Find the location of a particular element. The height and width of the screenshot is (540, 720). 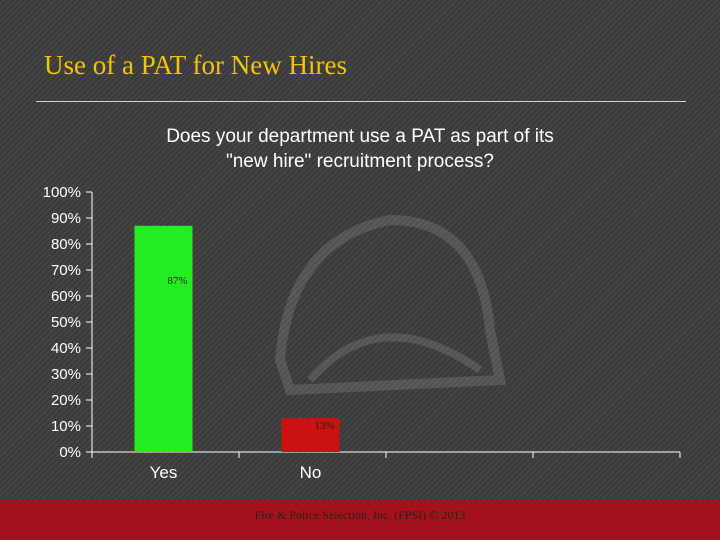

y-tick-label: 50% is located at coordinates (66, 322).